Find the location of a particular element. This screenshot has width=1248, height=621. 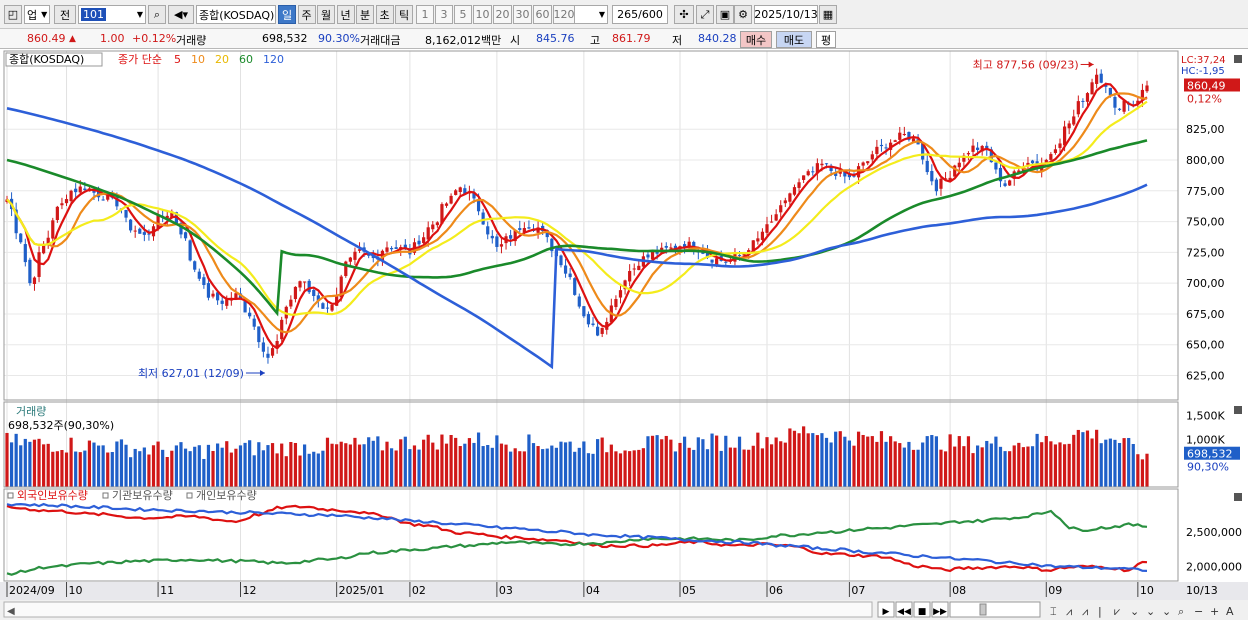

chart-menu-icon: ◰ is located at coordinates (13, 14).